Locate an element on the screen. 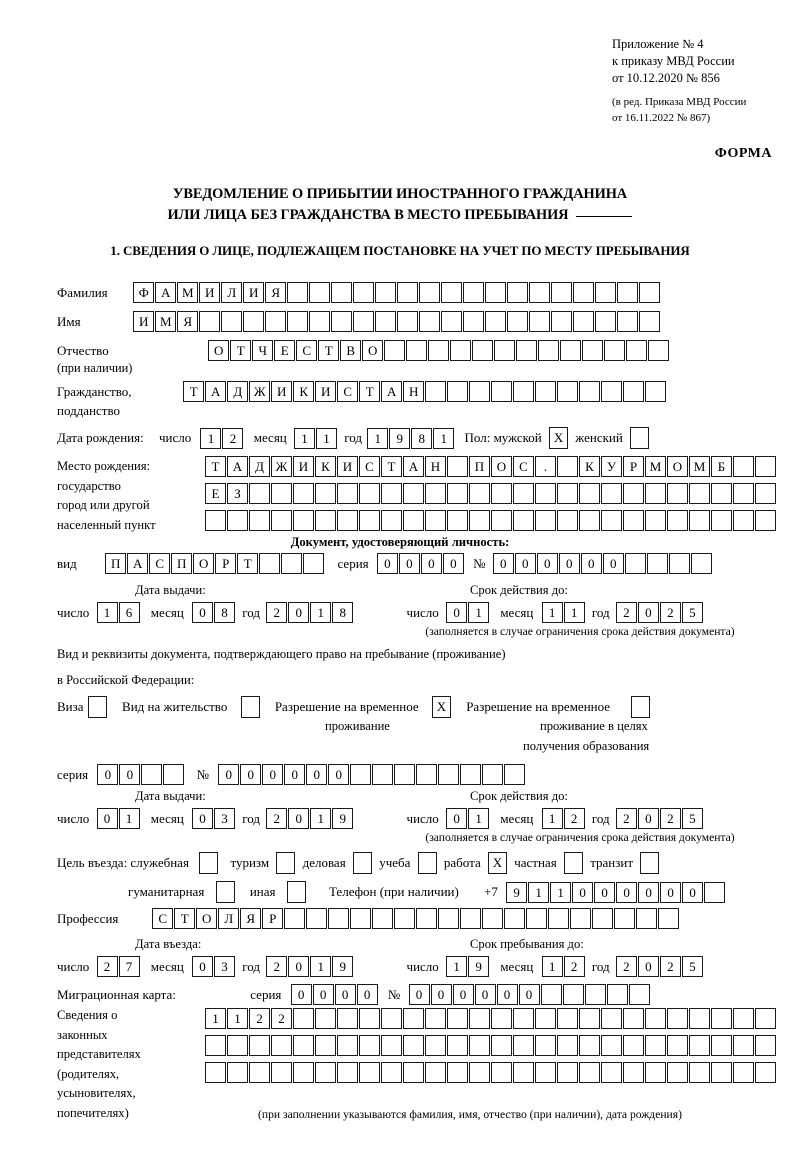 This screenshot has width=800, height=1163. checkbox-purpose-work: X is located at coordinates (497, 863).